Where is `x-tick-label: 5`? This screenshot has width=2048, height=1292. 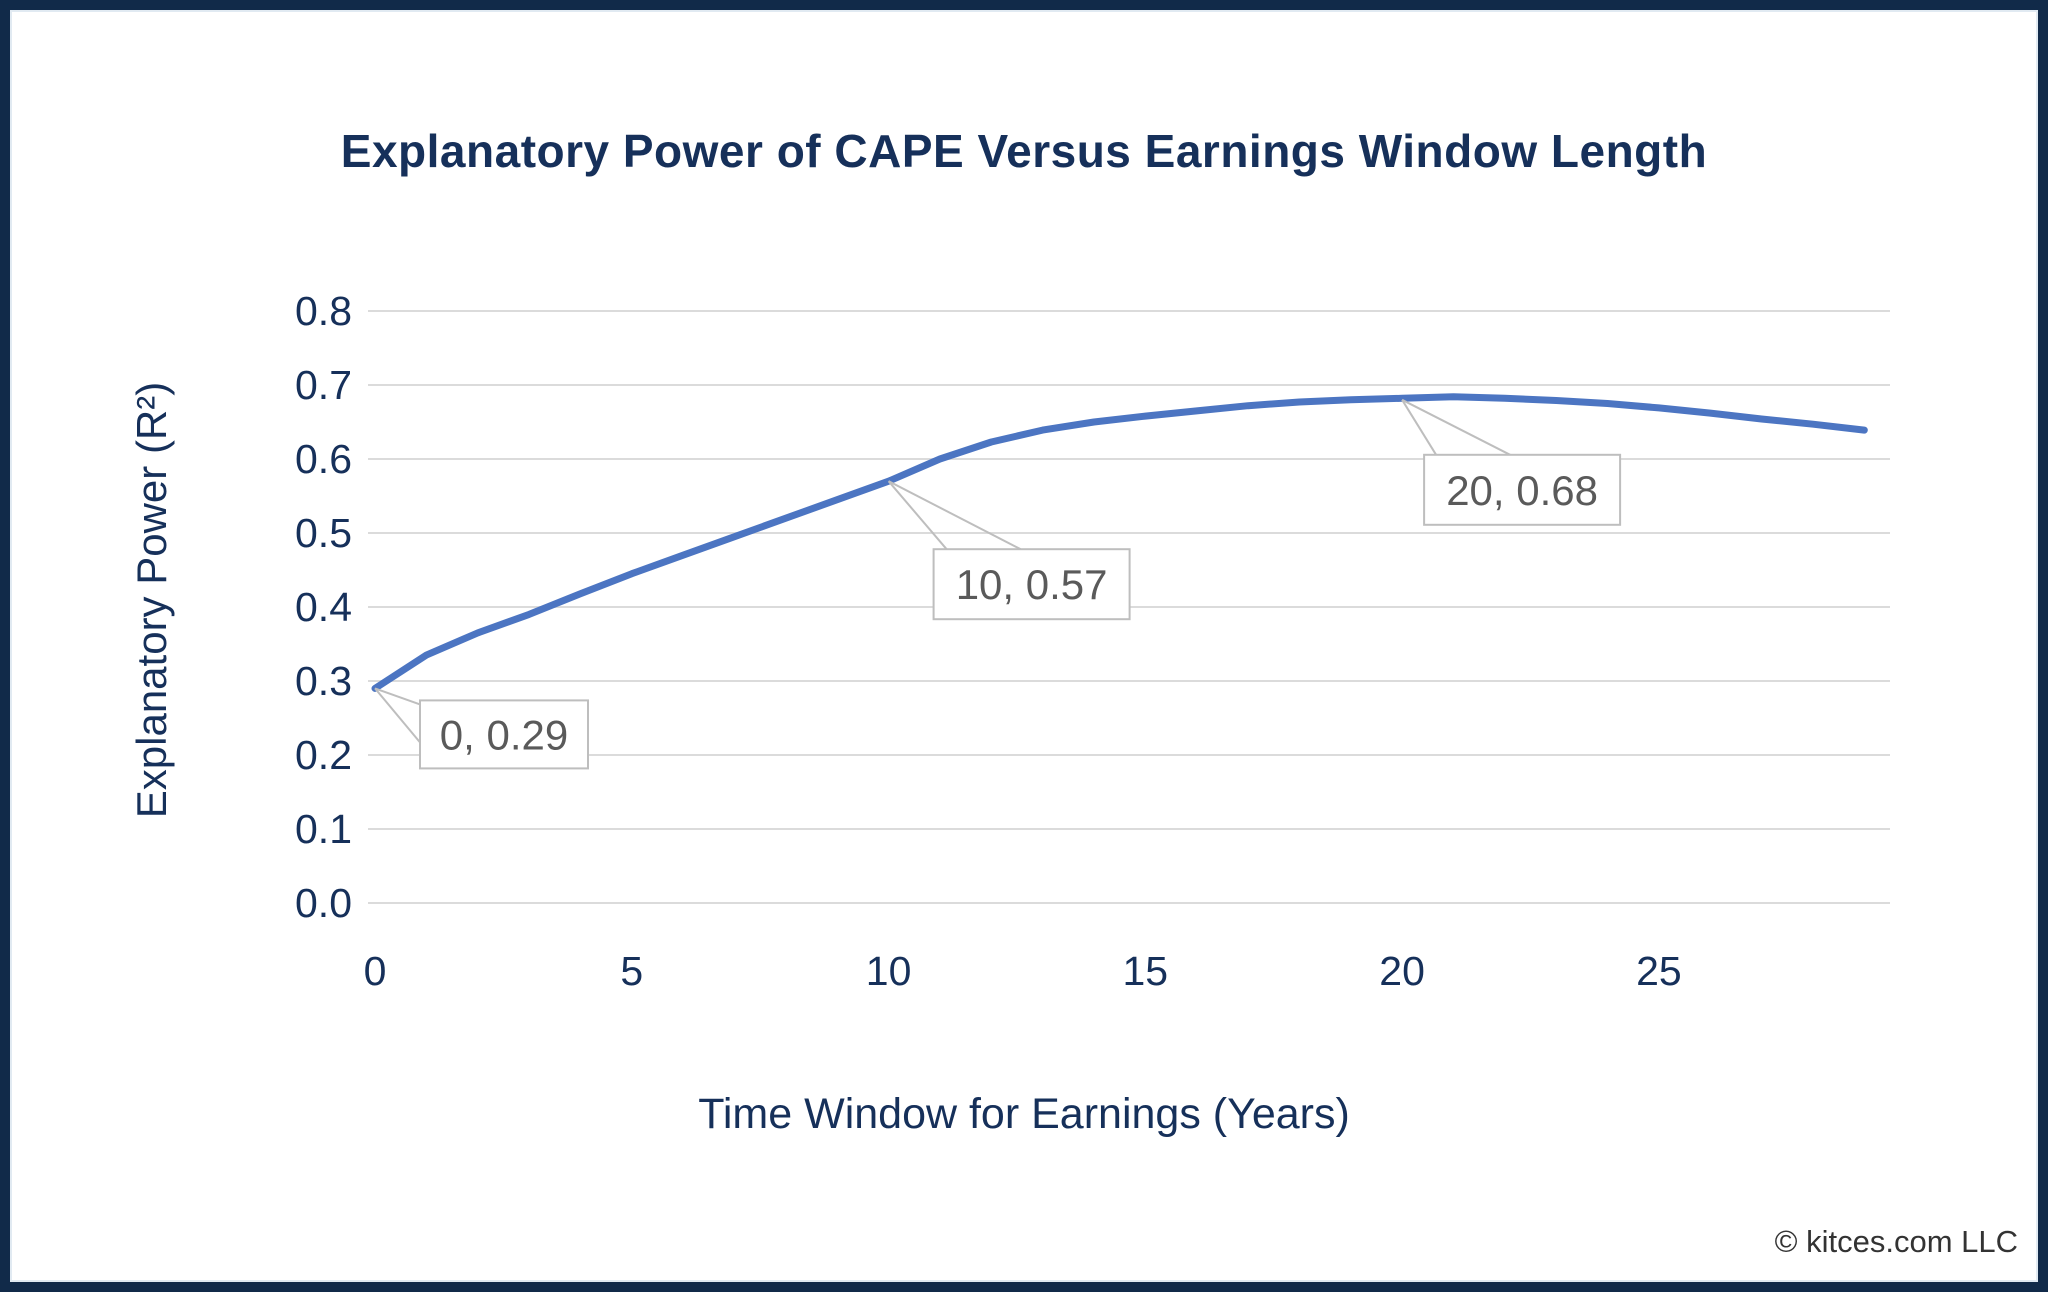
x-tick-label: 5 is located at coordinates (631, 971).